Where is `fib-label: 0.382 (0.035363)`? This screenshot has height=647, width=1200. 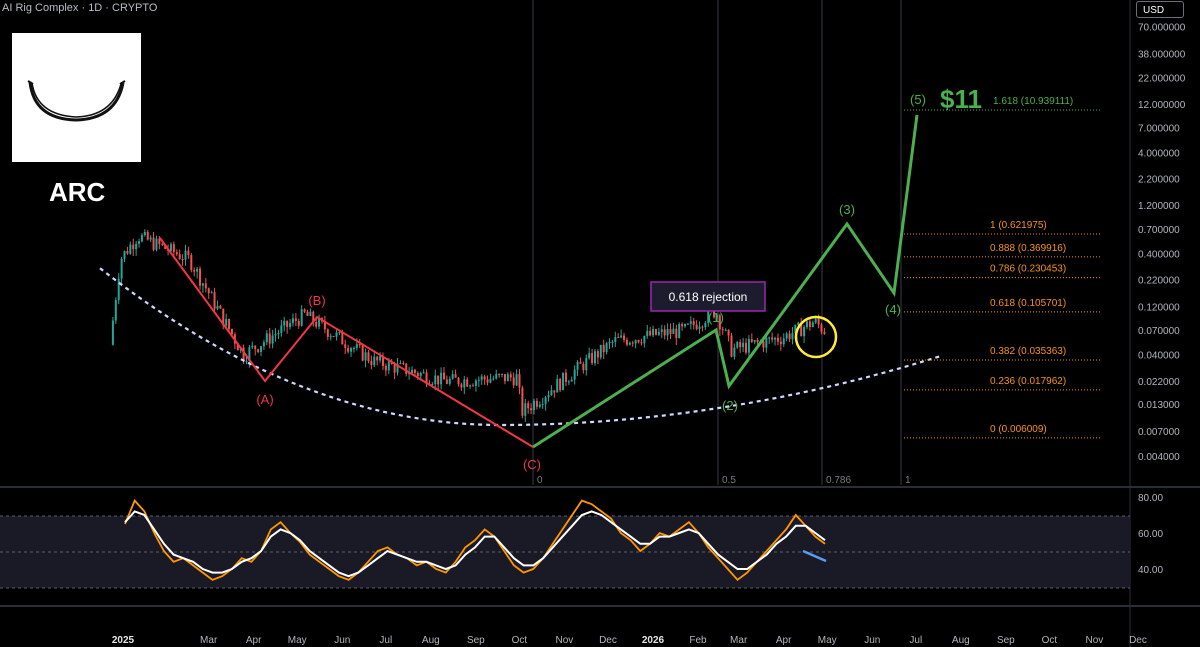 fib-label: 0.382 (0.035363) is located at coordinates (1028, 351).